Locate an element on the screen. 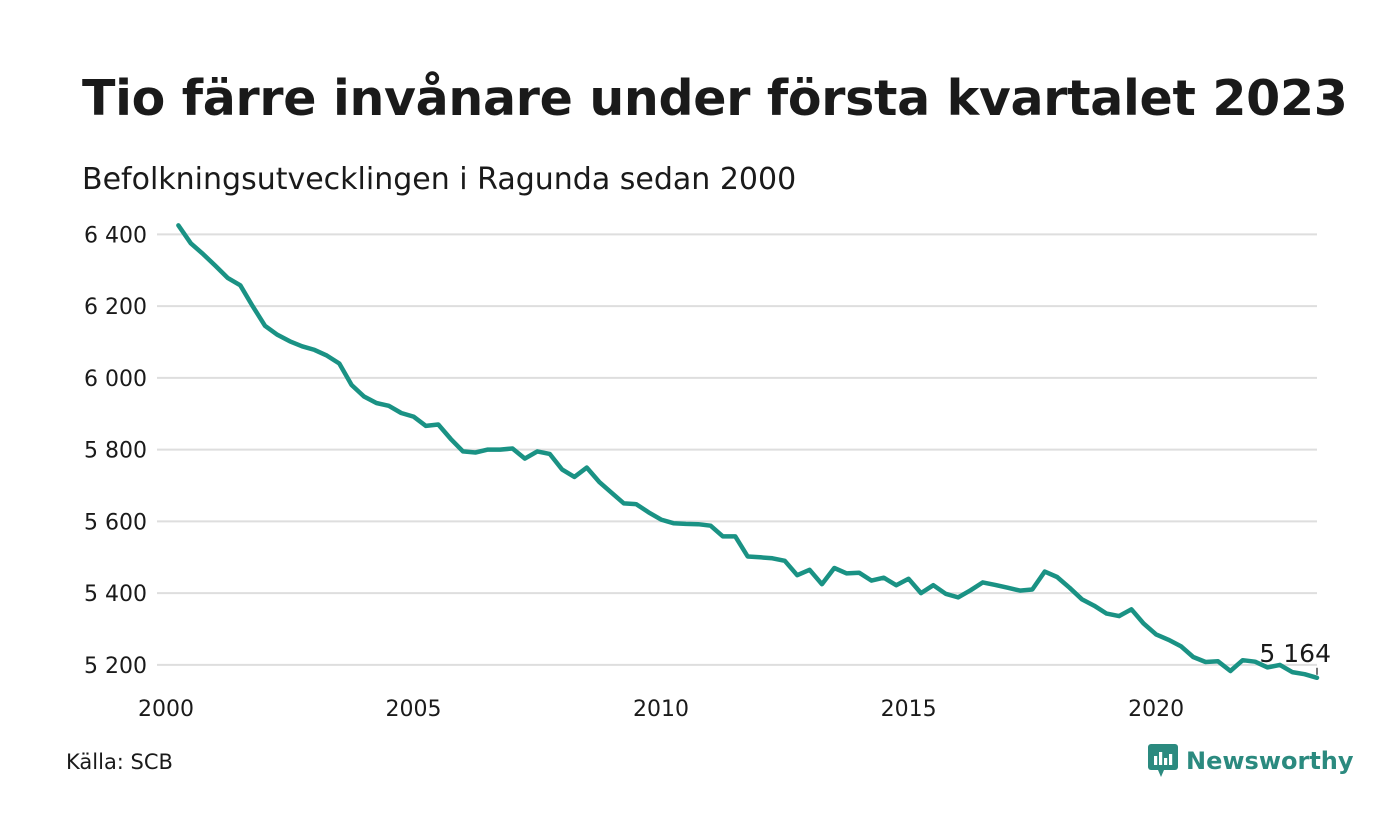 The image size is (1400, 840). x-tick-label: 2010 is located at coordinates (661, 709).